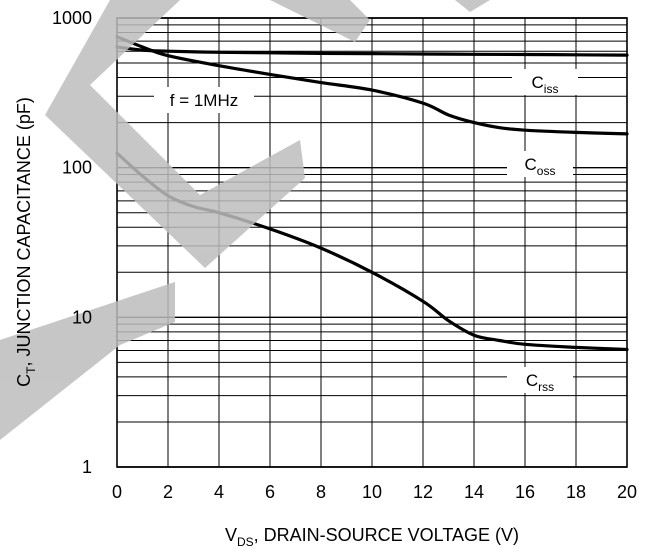 The height and width of the screenshot is (552, 653). I want to click on x-tick-label: 14, so click(474, 492).